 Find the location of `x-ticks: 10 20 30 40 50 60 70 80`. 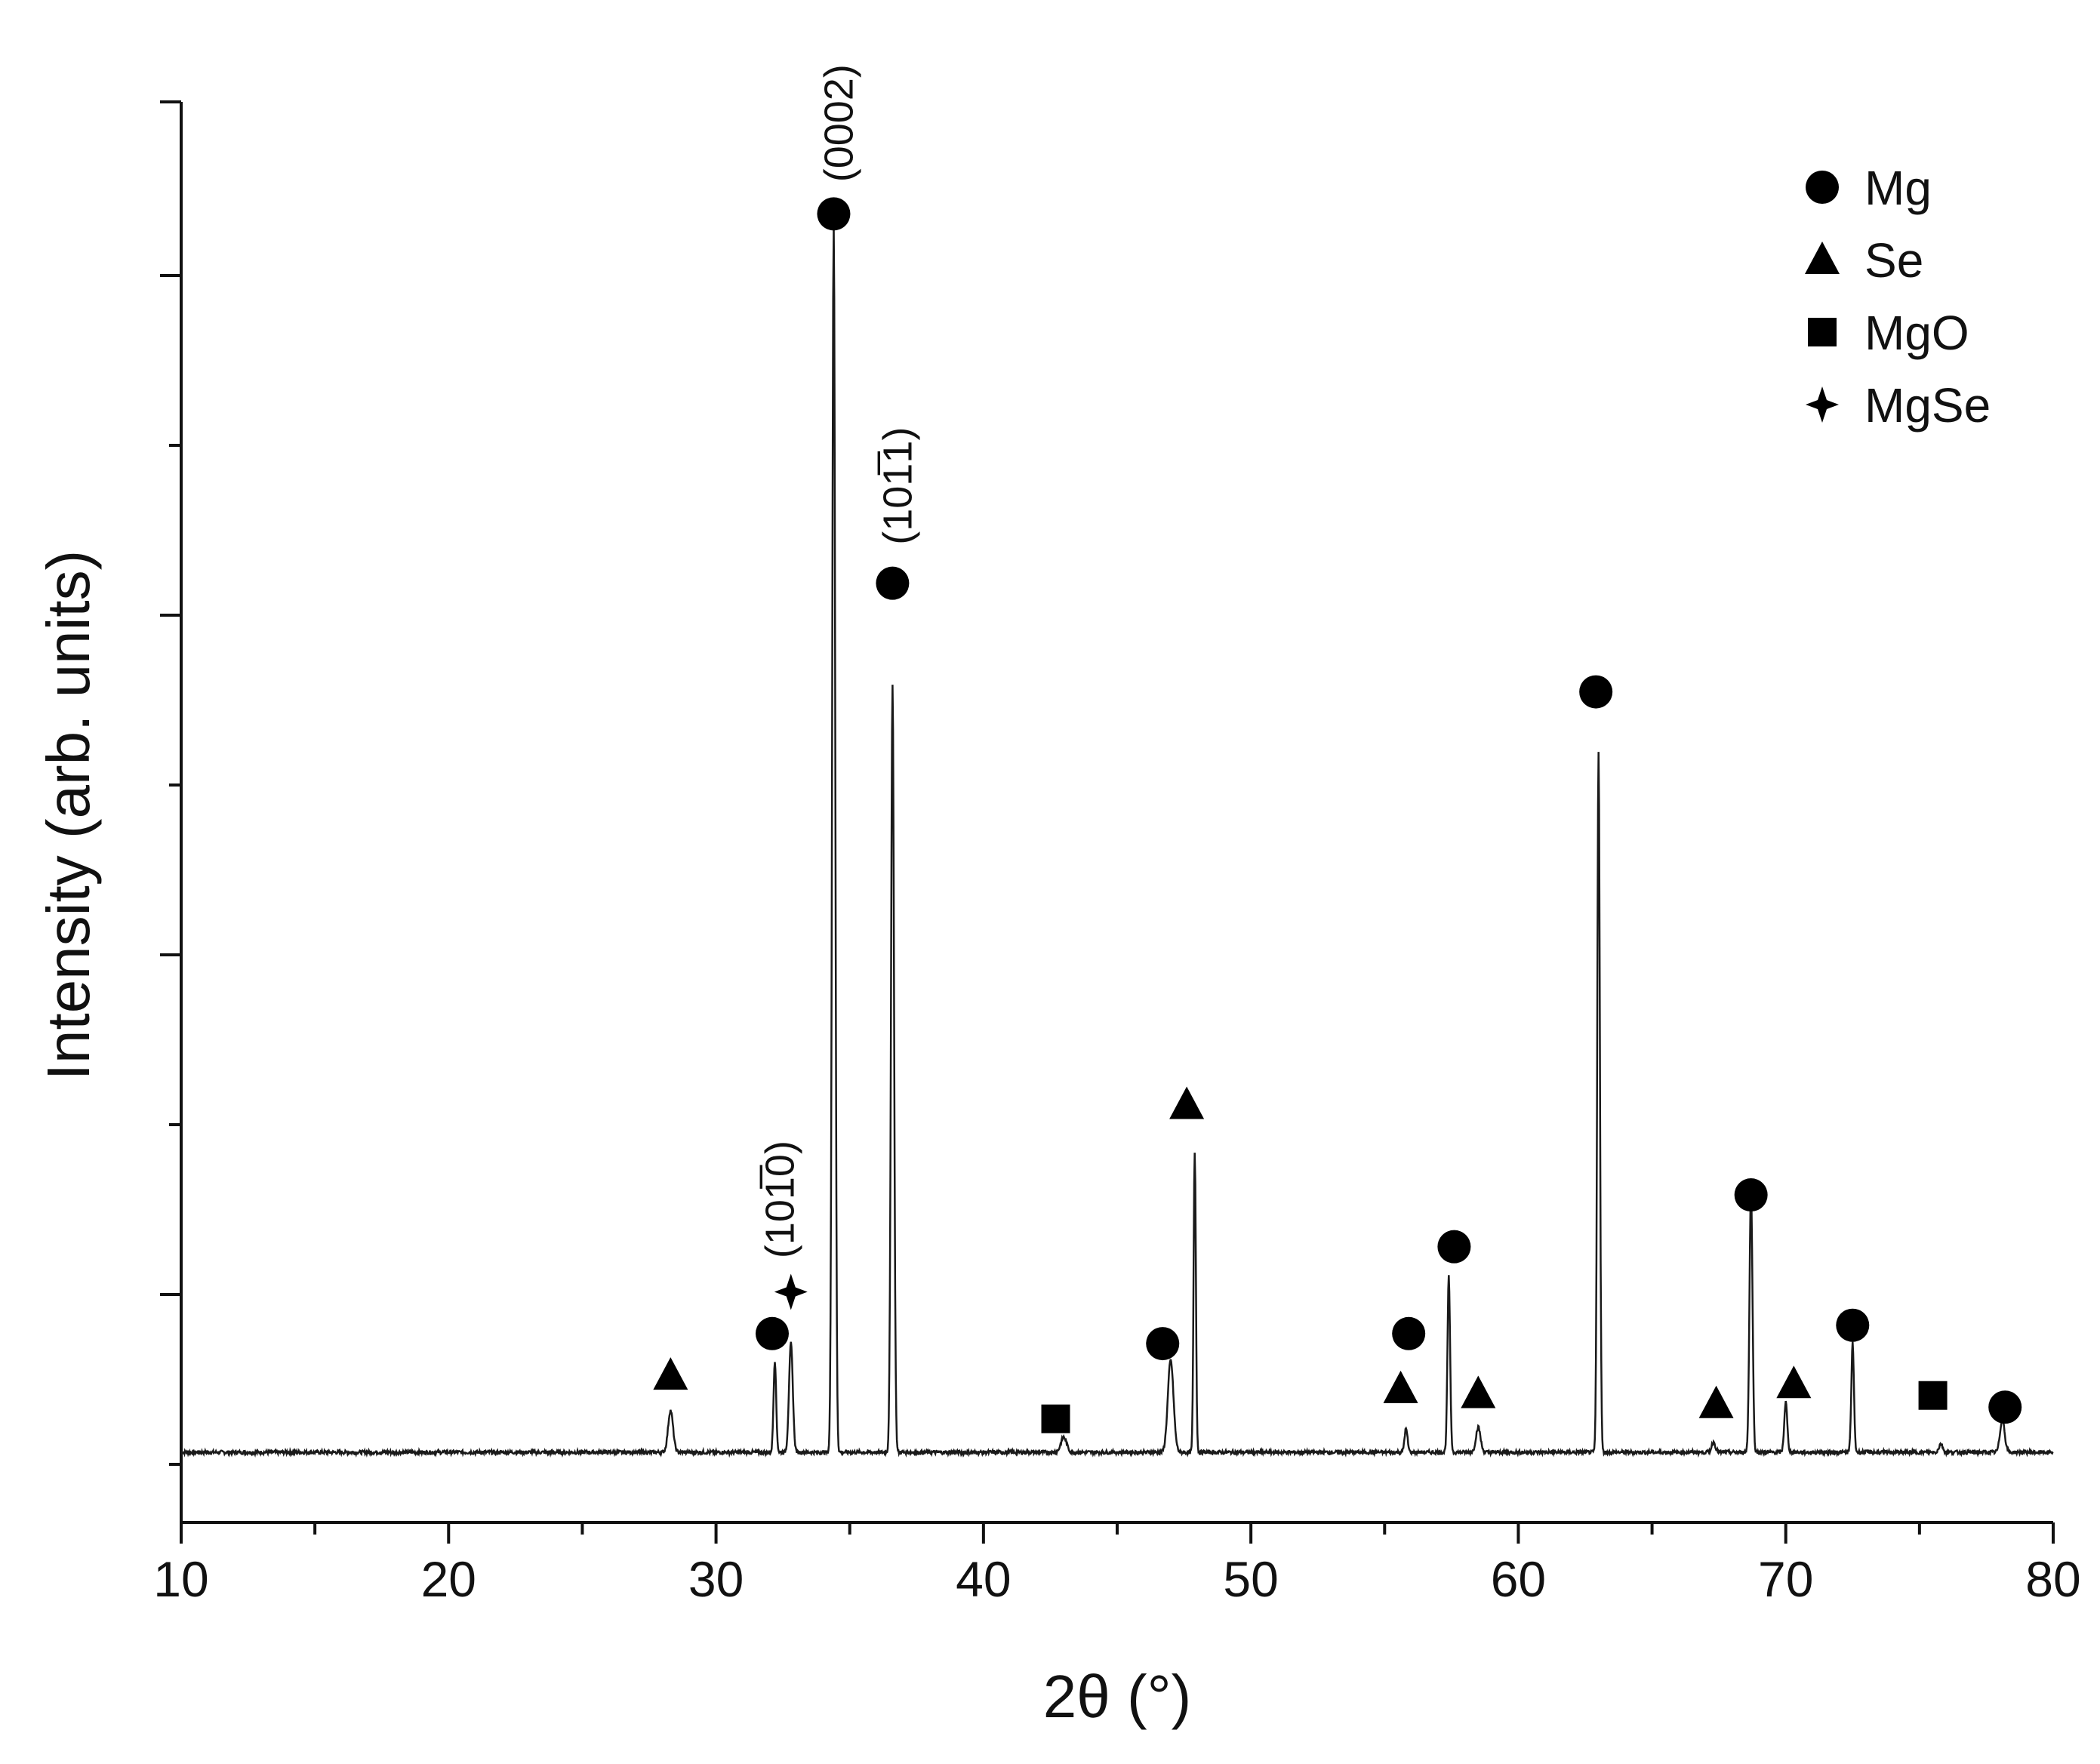

x-ticks: 10 20 30 40 50 60 70 80 is located at coordinates (1117, 1565).